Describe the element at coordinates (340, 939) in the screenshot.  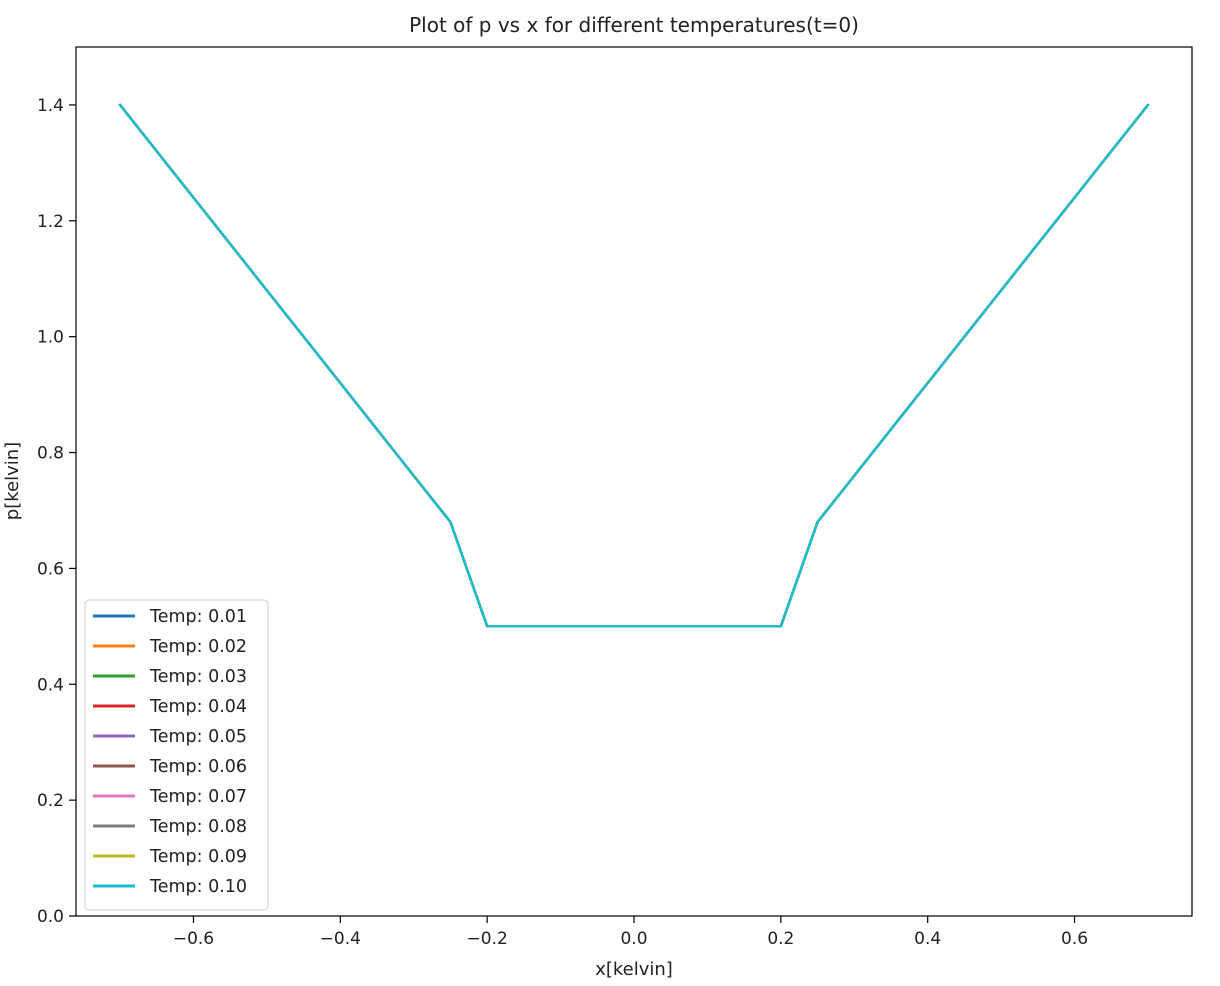
I see `x-tick-label: −0.4` at that location.